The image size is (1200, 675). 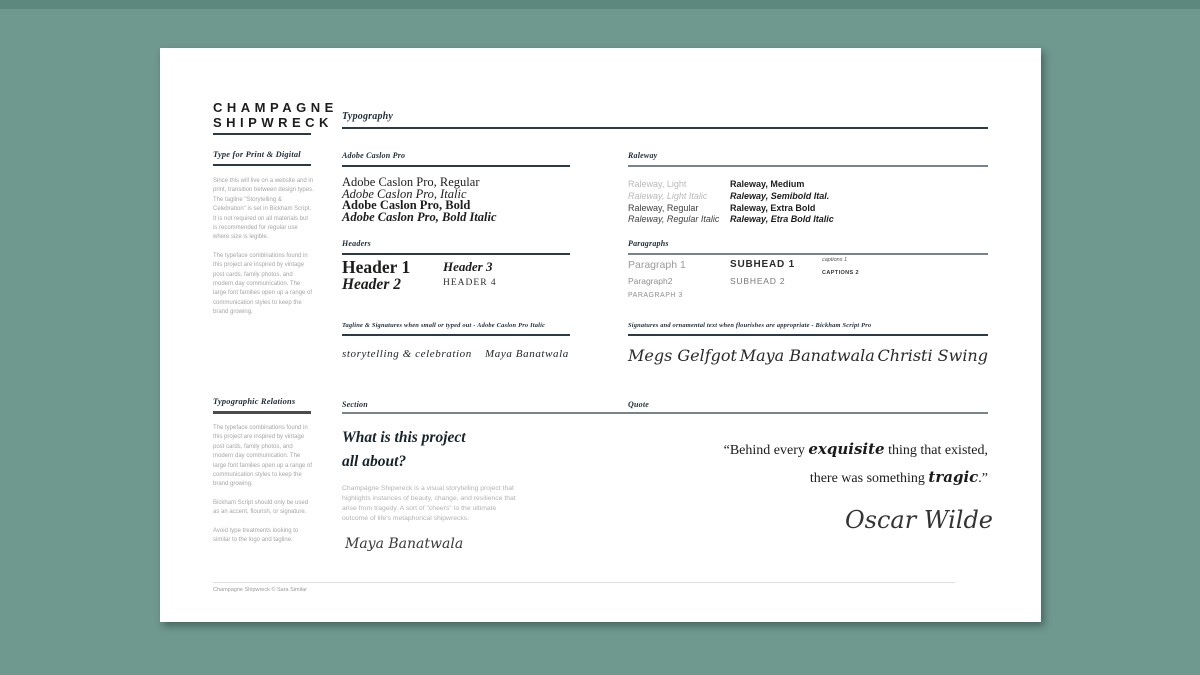 What do you see at coordinates (456, 254) in the screenshot?
I see `headers-rule` at bounding box center [456, 254].